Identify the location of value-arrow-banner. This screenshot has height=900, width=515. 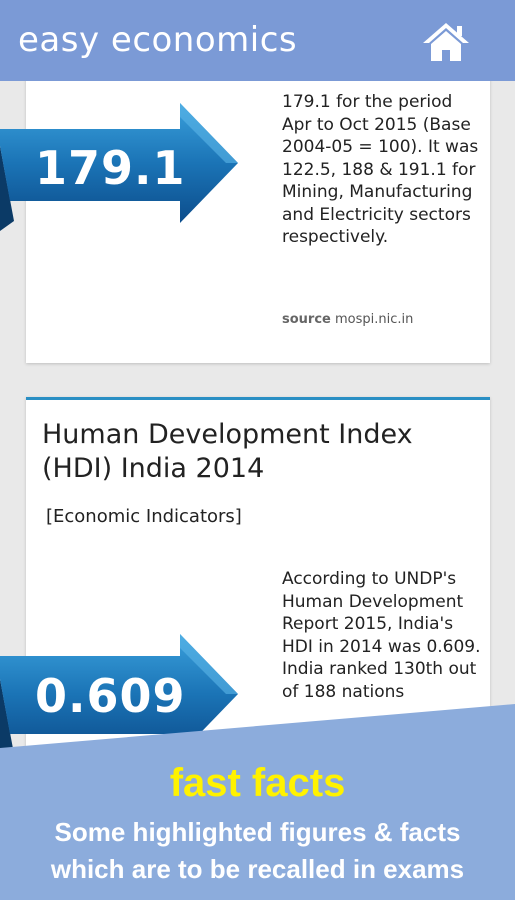
(119, 167).